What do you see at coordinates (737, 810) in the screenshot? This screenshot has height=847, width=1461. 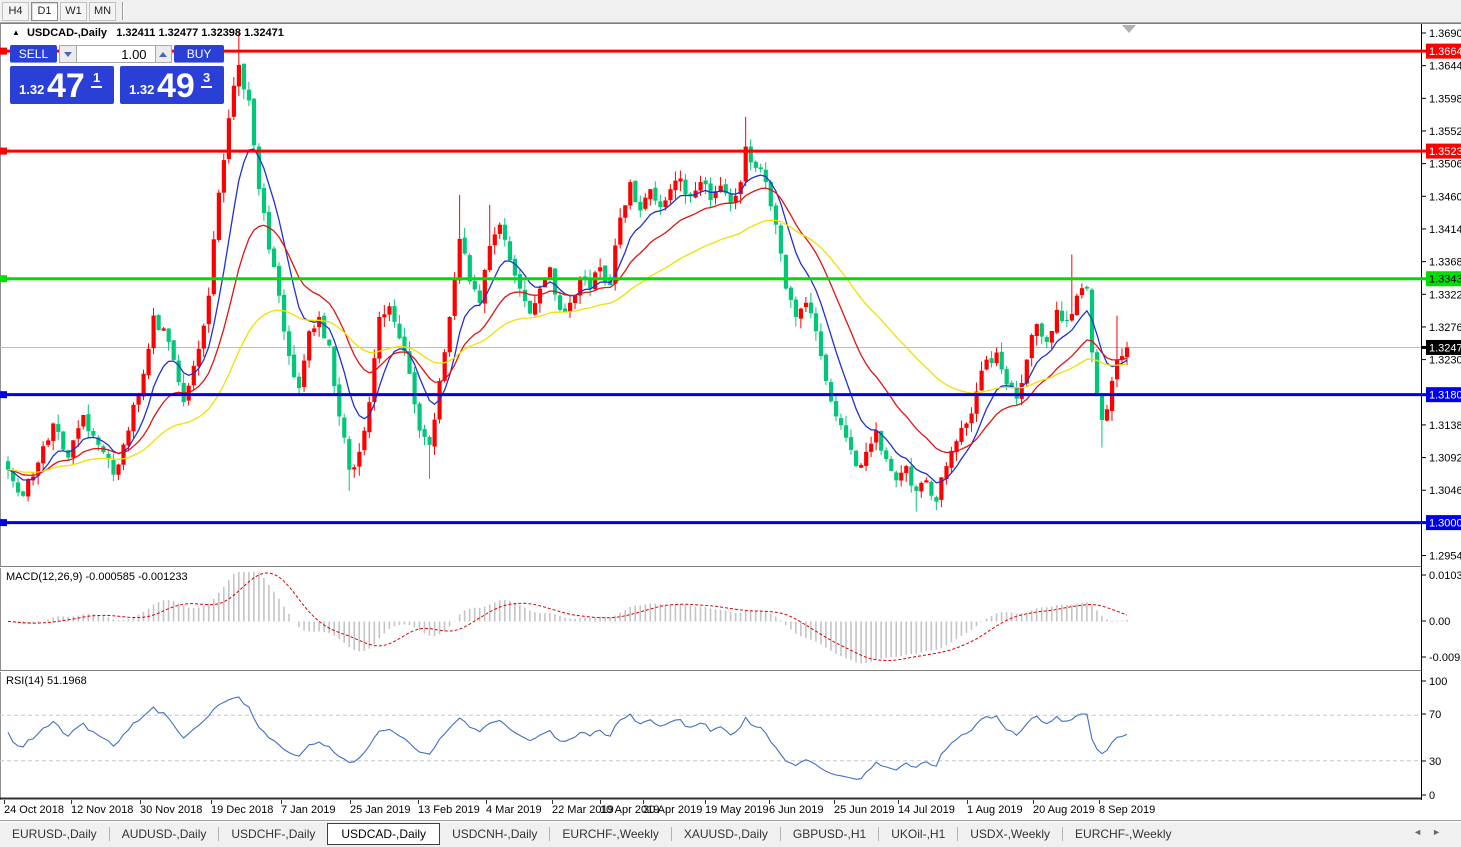 I see `date-label: 19 May 2019` at bounding box center [737, 810].